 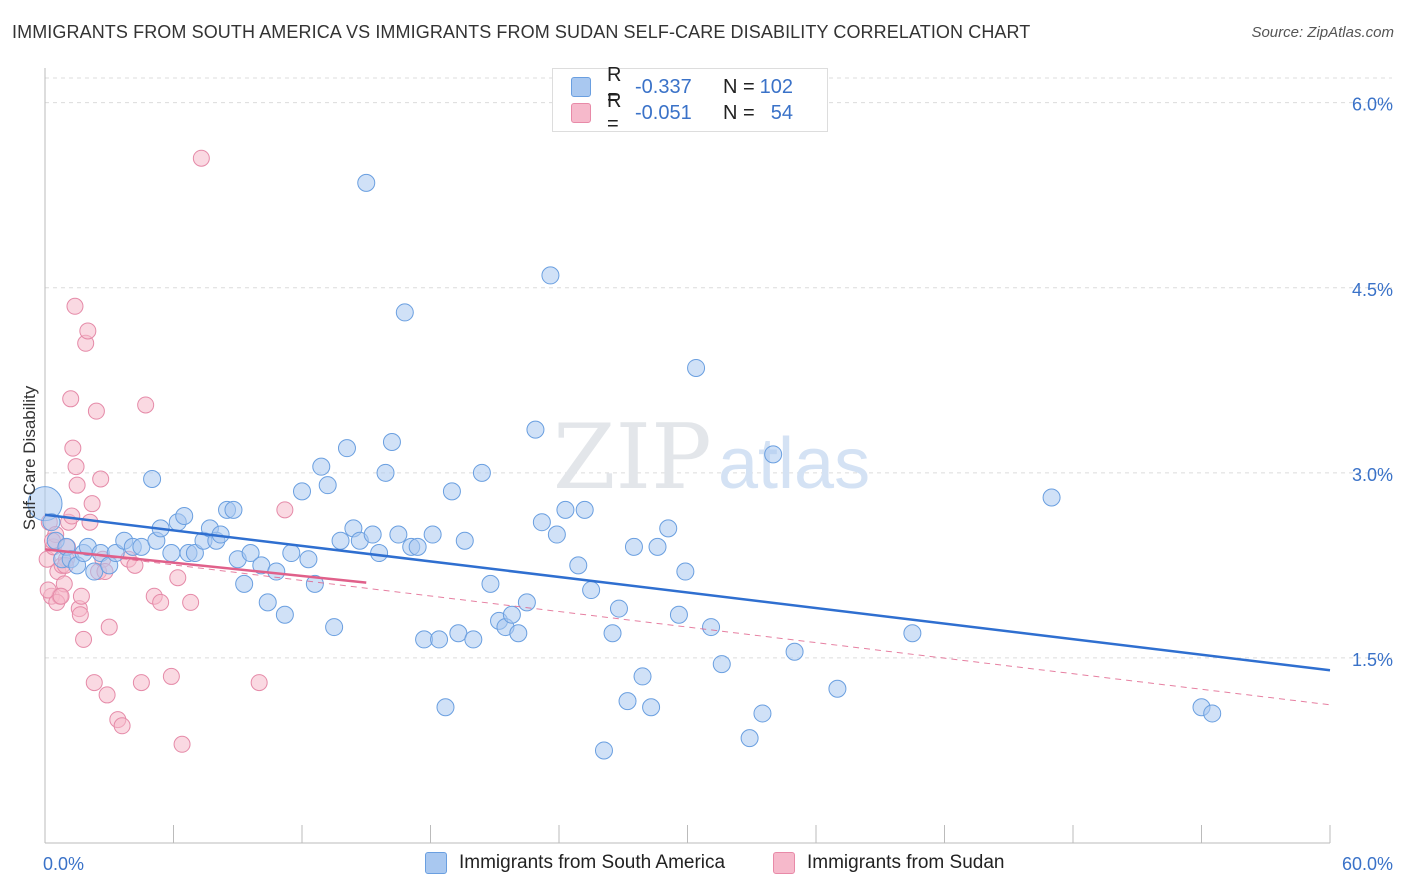 I want to click on y-tick-label: 1.5%, so click(x=1372, y=660).